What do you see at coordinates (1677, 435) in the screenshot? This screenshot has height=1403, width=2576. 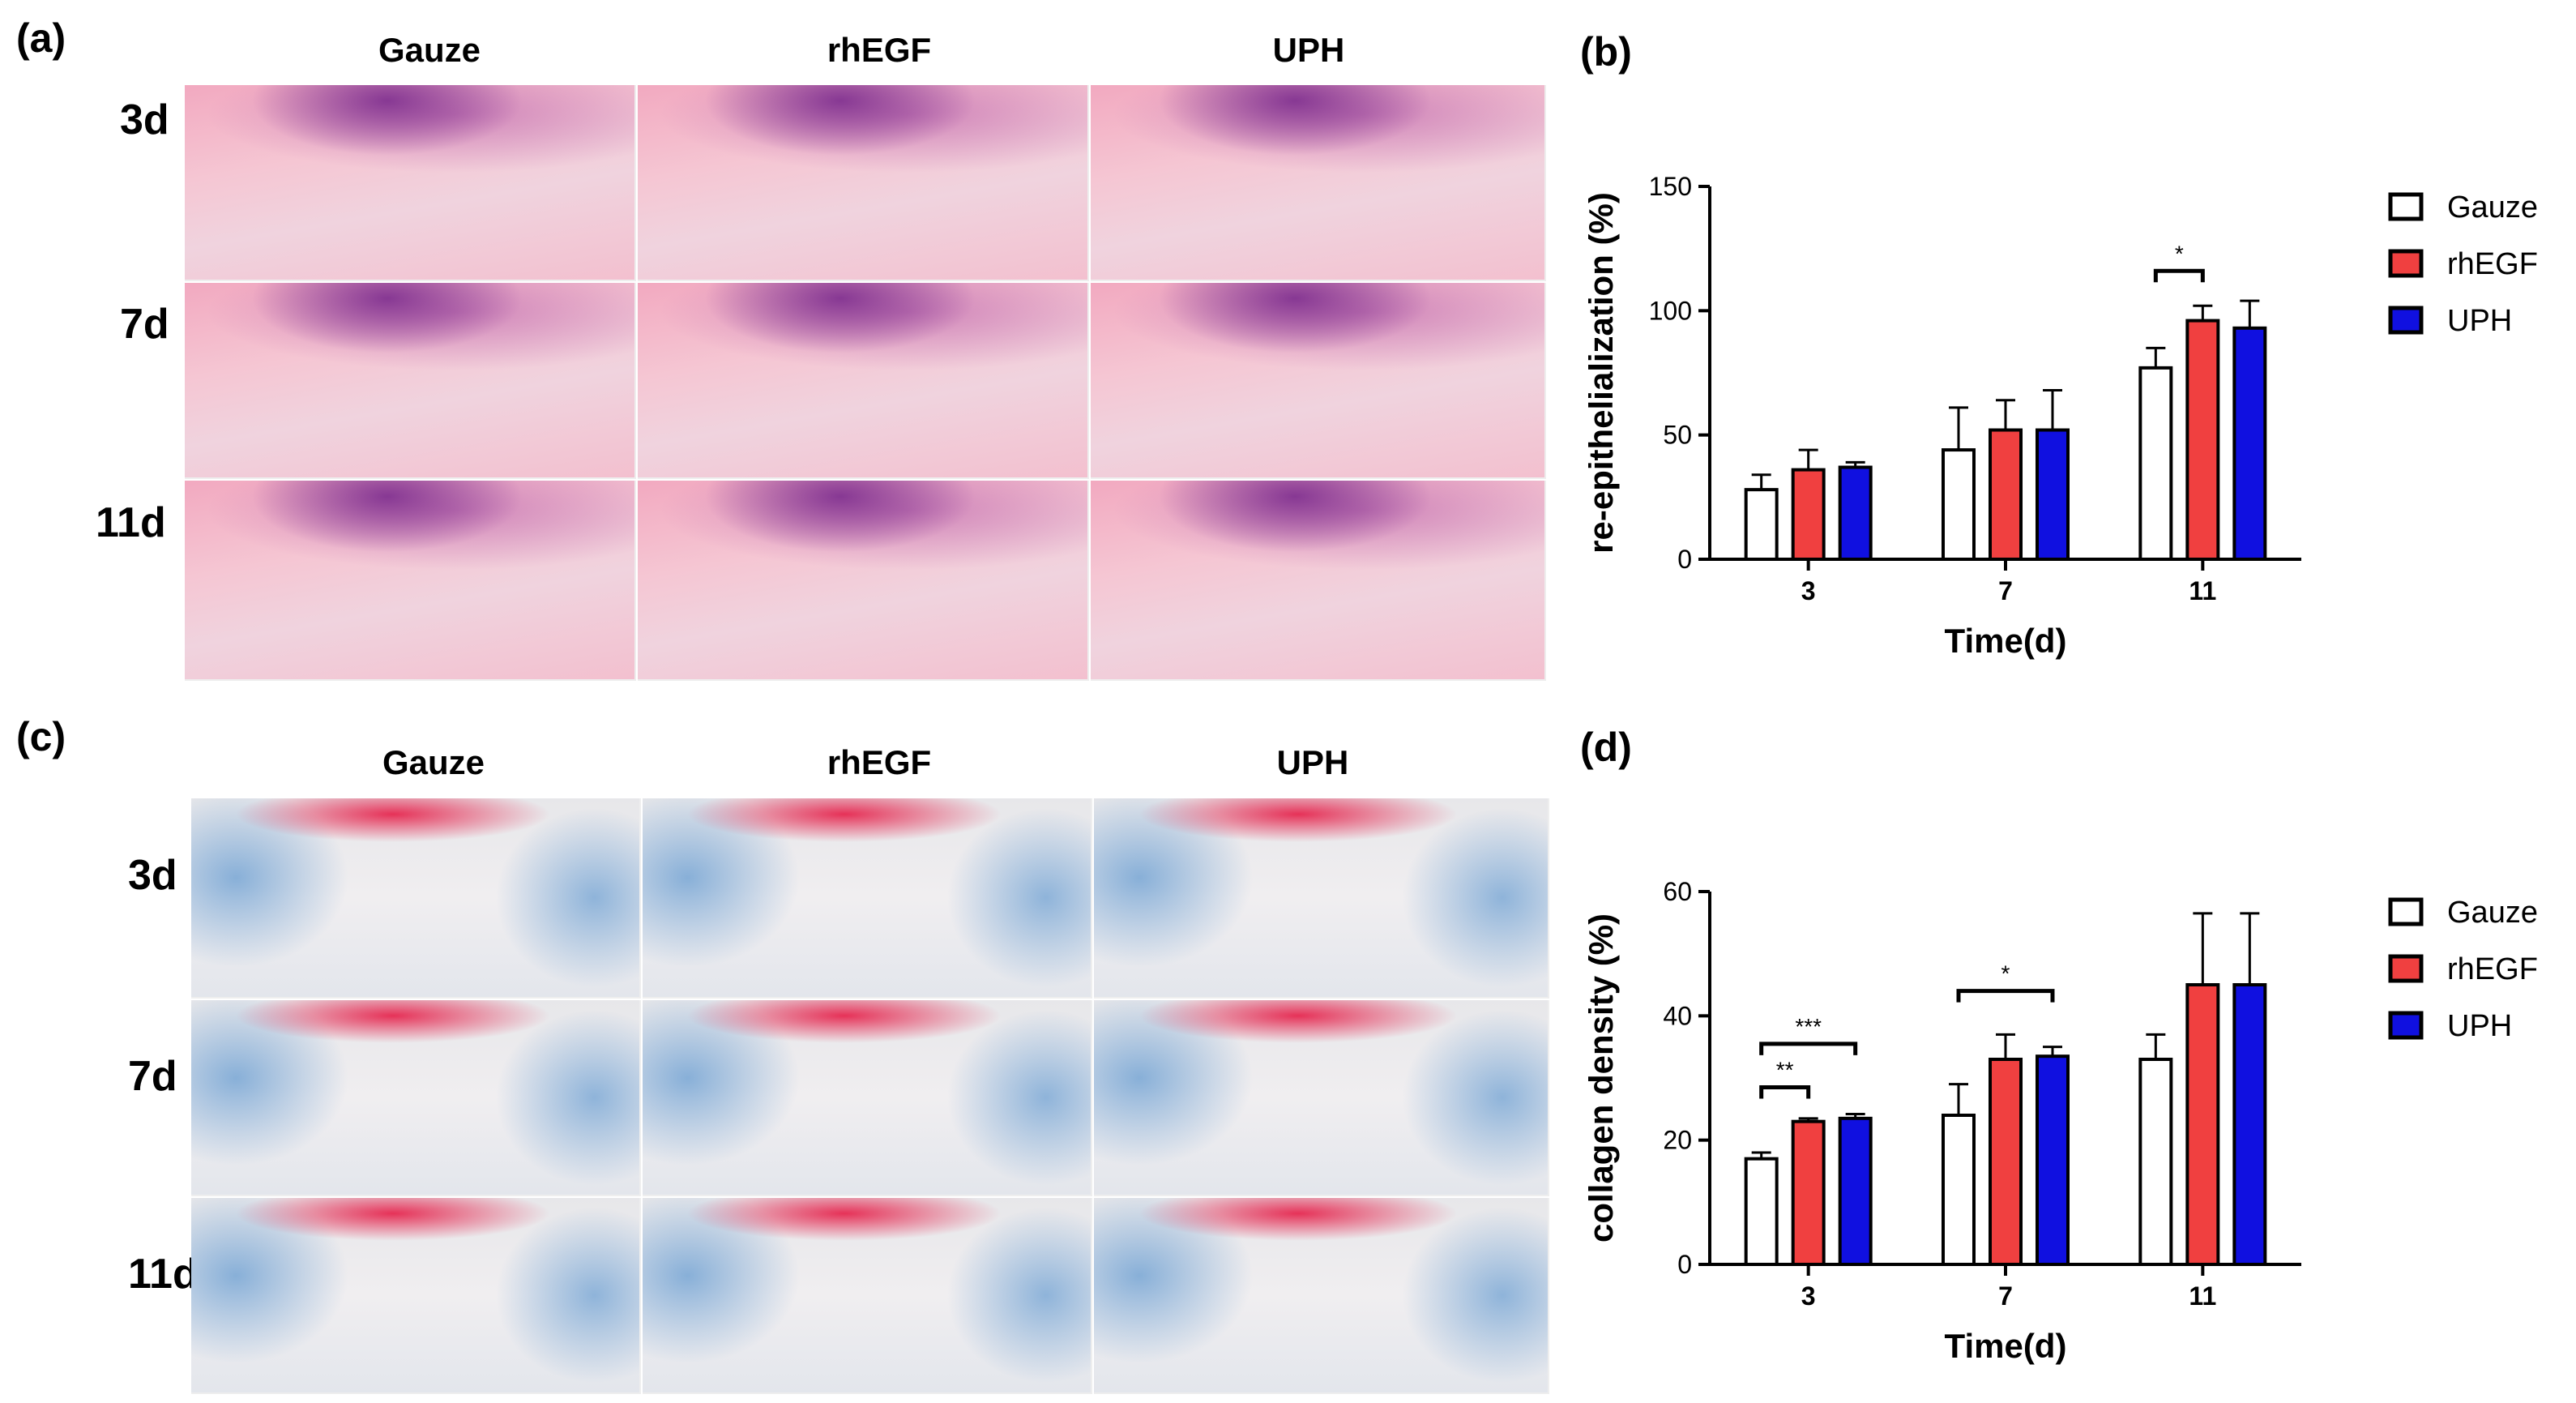 I see `y-tick-label: 50` at bounding box center [1677, 435].